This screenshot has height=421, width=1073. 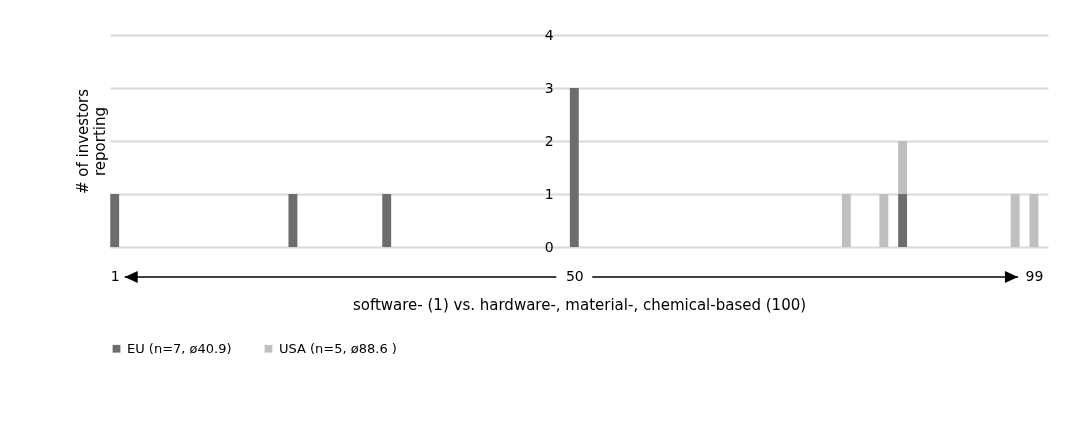 What do you see at coordinates (179, 348) in the screenshot?
I see `legend-label: EU (n=7, ø40.9)` at bounding box center [179, 348].